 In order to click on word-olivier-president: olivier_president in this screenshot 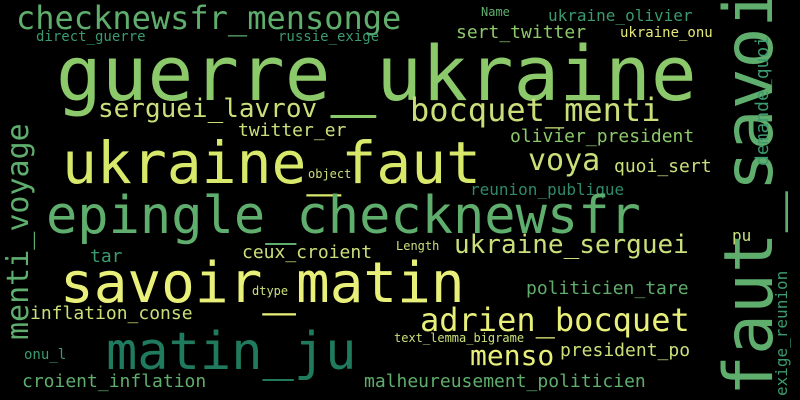, I will do `click(602, 136)`.